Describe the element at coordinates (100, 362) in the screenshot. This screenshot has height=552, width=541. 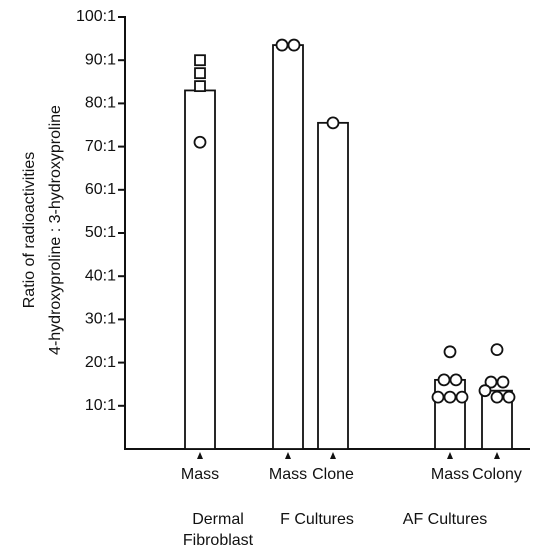
I see `y-tick-label: 20:1` at that location.